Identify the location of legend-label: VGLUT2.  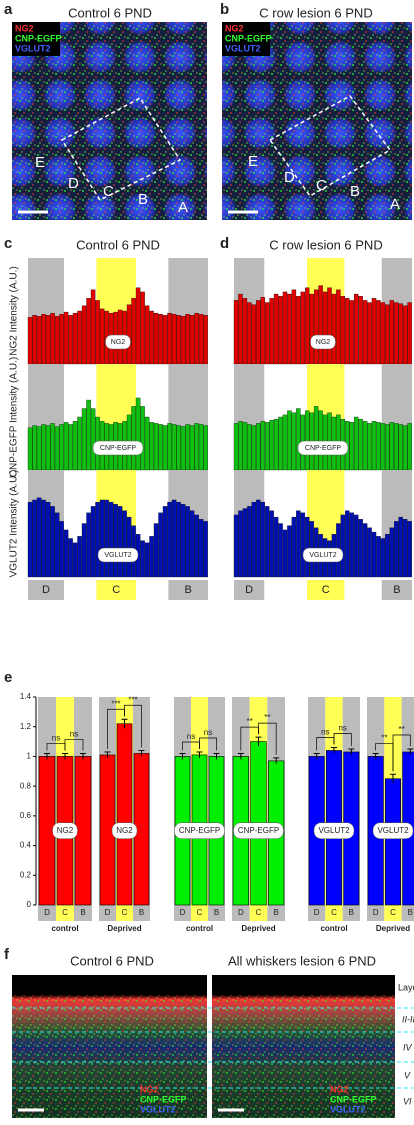
(348, 1109).